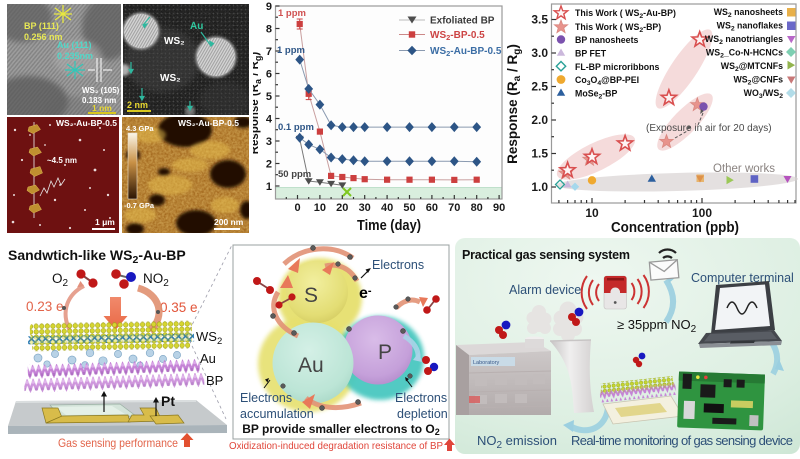 The image size is (800, 459). What do you see at coordinates (422, 414) in the screenshot?
I see `svg-text: depletion` at bounding box center [422, 414].